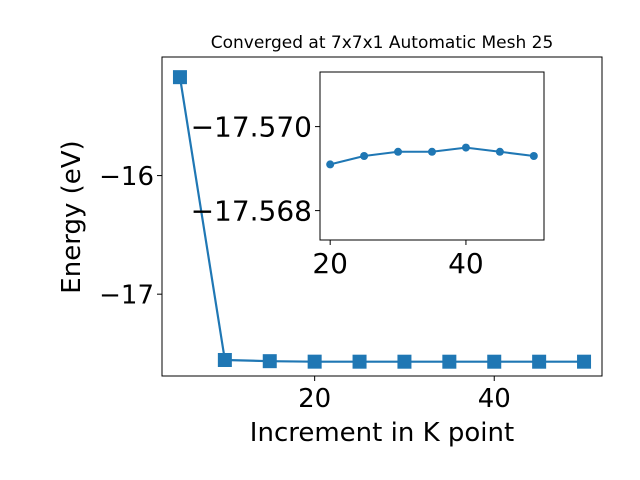 This screenshot has width=640, height=480. What do you see at coordinates (126, 177) in the screenshot?
I see `main-y-tick-label: −16` at bounding box center [126, 177].